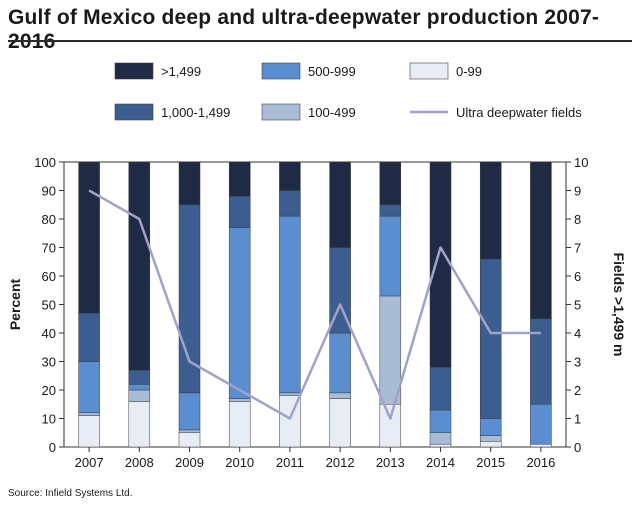  What do you see at coordinates (390, 462) in the screenshot?
I see `x-tick-label: 2013` at bounding box center [390, 462].